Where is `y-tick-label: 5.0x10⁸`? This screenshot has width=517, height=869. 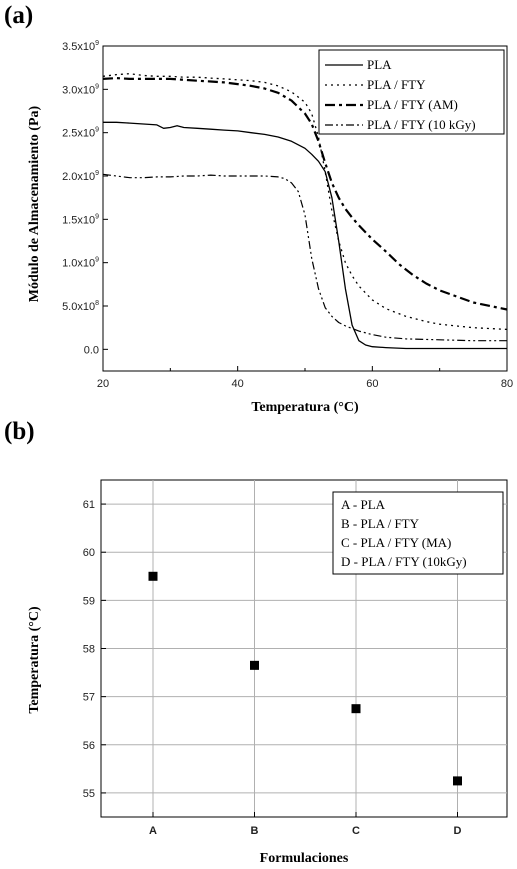 y-tick-label: 5.0x10⁸ is located at coordinates (80, 306).